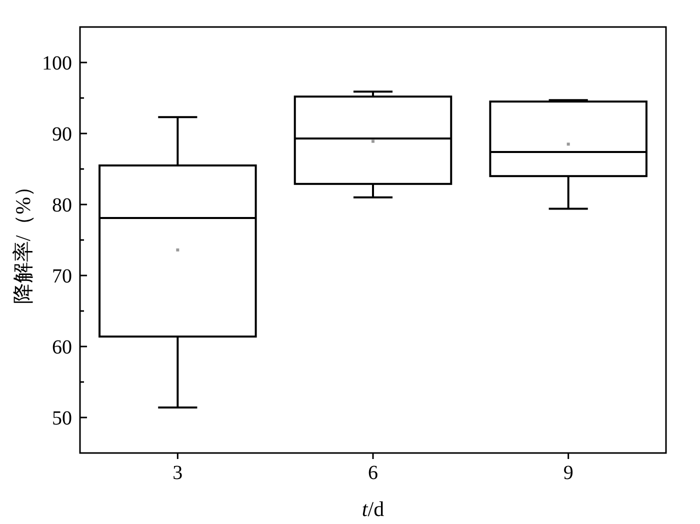  What do you see at coordinates (62, 135) in the screenshot?
I see `y-tick-label: 90` at bounding box center [62, 135].